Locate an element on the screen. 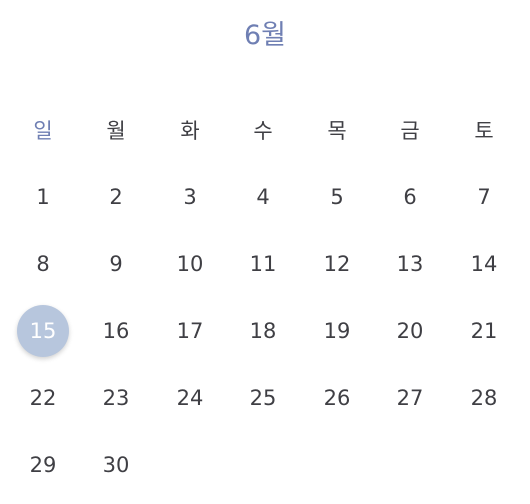 The height and width of the screenshot is (504, 530). weekday-saturday: 토 is located at coordinates (484, 131).